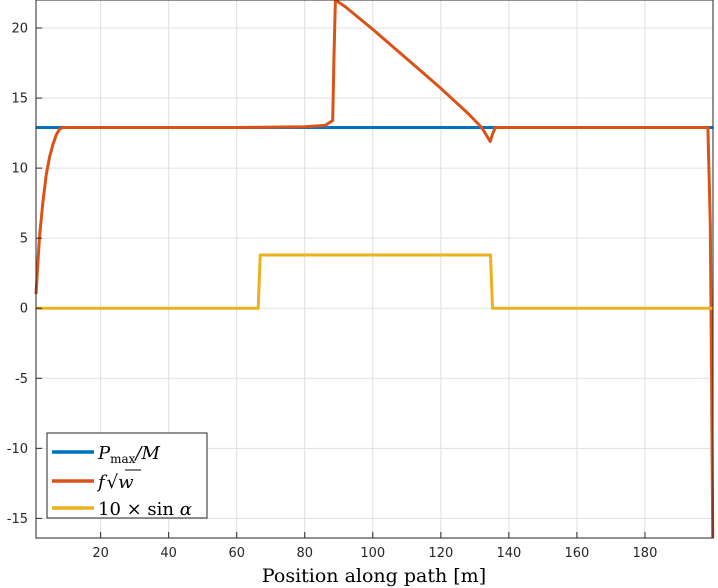  I want to click on x-tick-label: 120, so click(440, 553).